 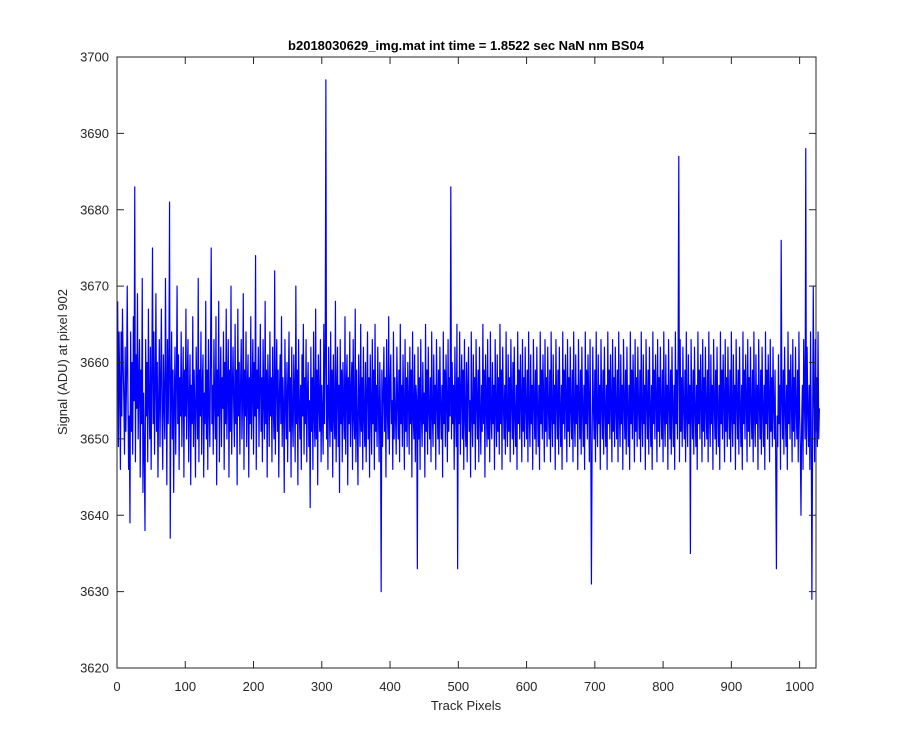 What do you see at coordinates (458, 686) in the screenshot?
I see `x-tick-label: 500` at bounding box center [458, 686].